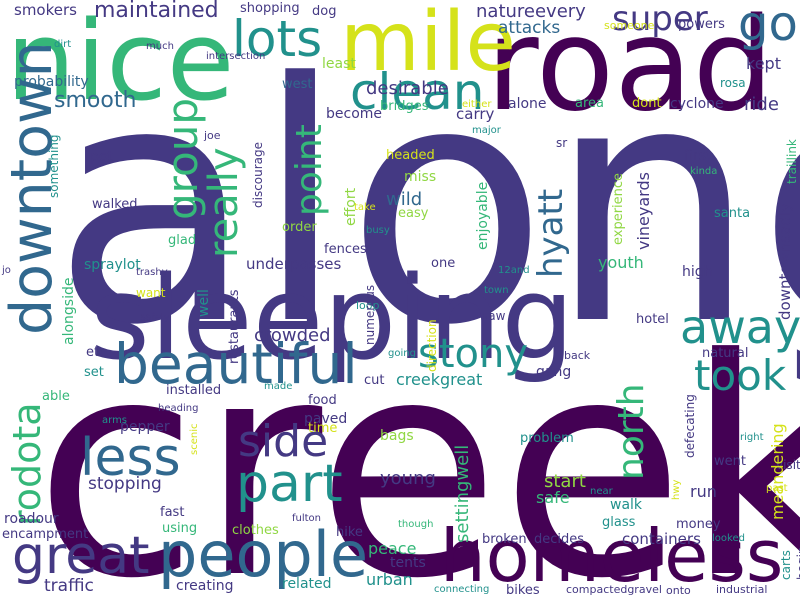 This screenshot has width=800, height=600. Describe the element at coordinates (551, 233) in the screenshot. I see `word: hyatt` at that location.